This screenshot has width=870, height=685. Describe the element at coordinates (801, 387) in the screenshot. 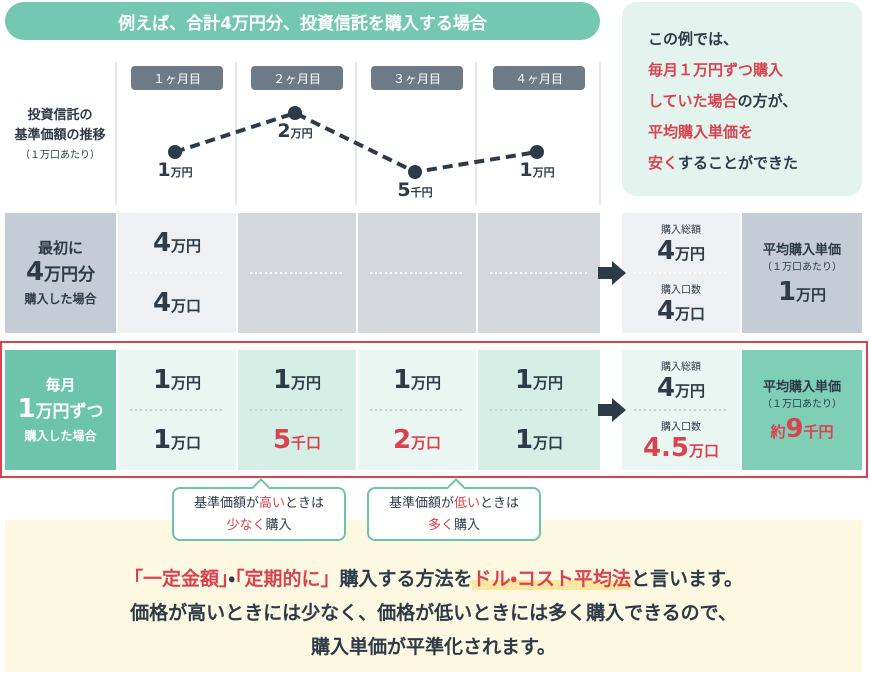

I see `average-label: 平均購入単価` at that location.